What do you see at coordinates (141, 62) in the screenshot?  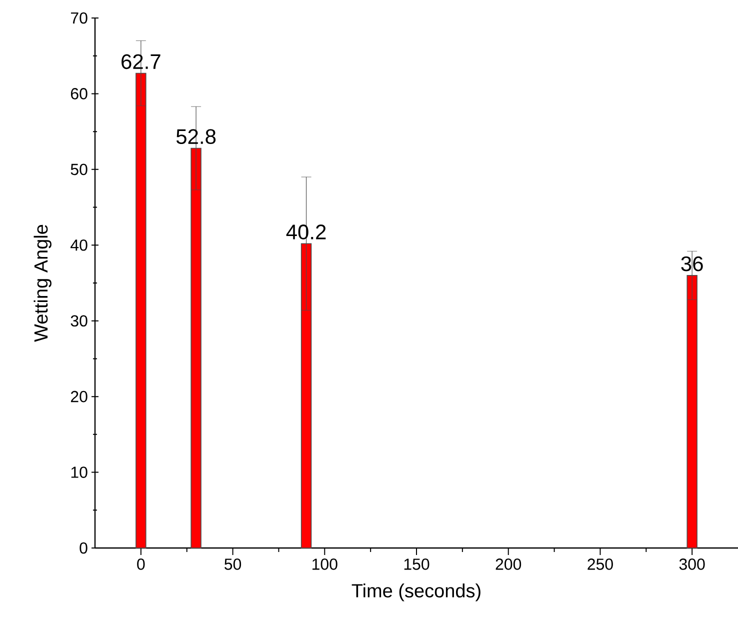 I see `data-label: 62.7` at bounding box center [141, 62].